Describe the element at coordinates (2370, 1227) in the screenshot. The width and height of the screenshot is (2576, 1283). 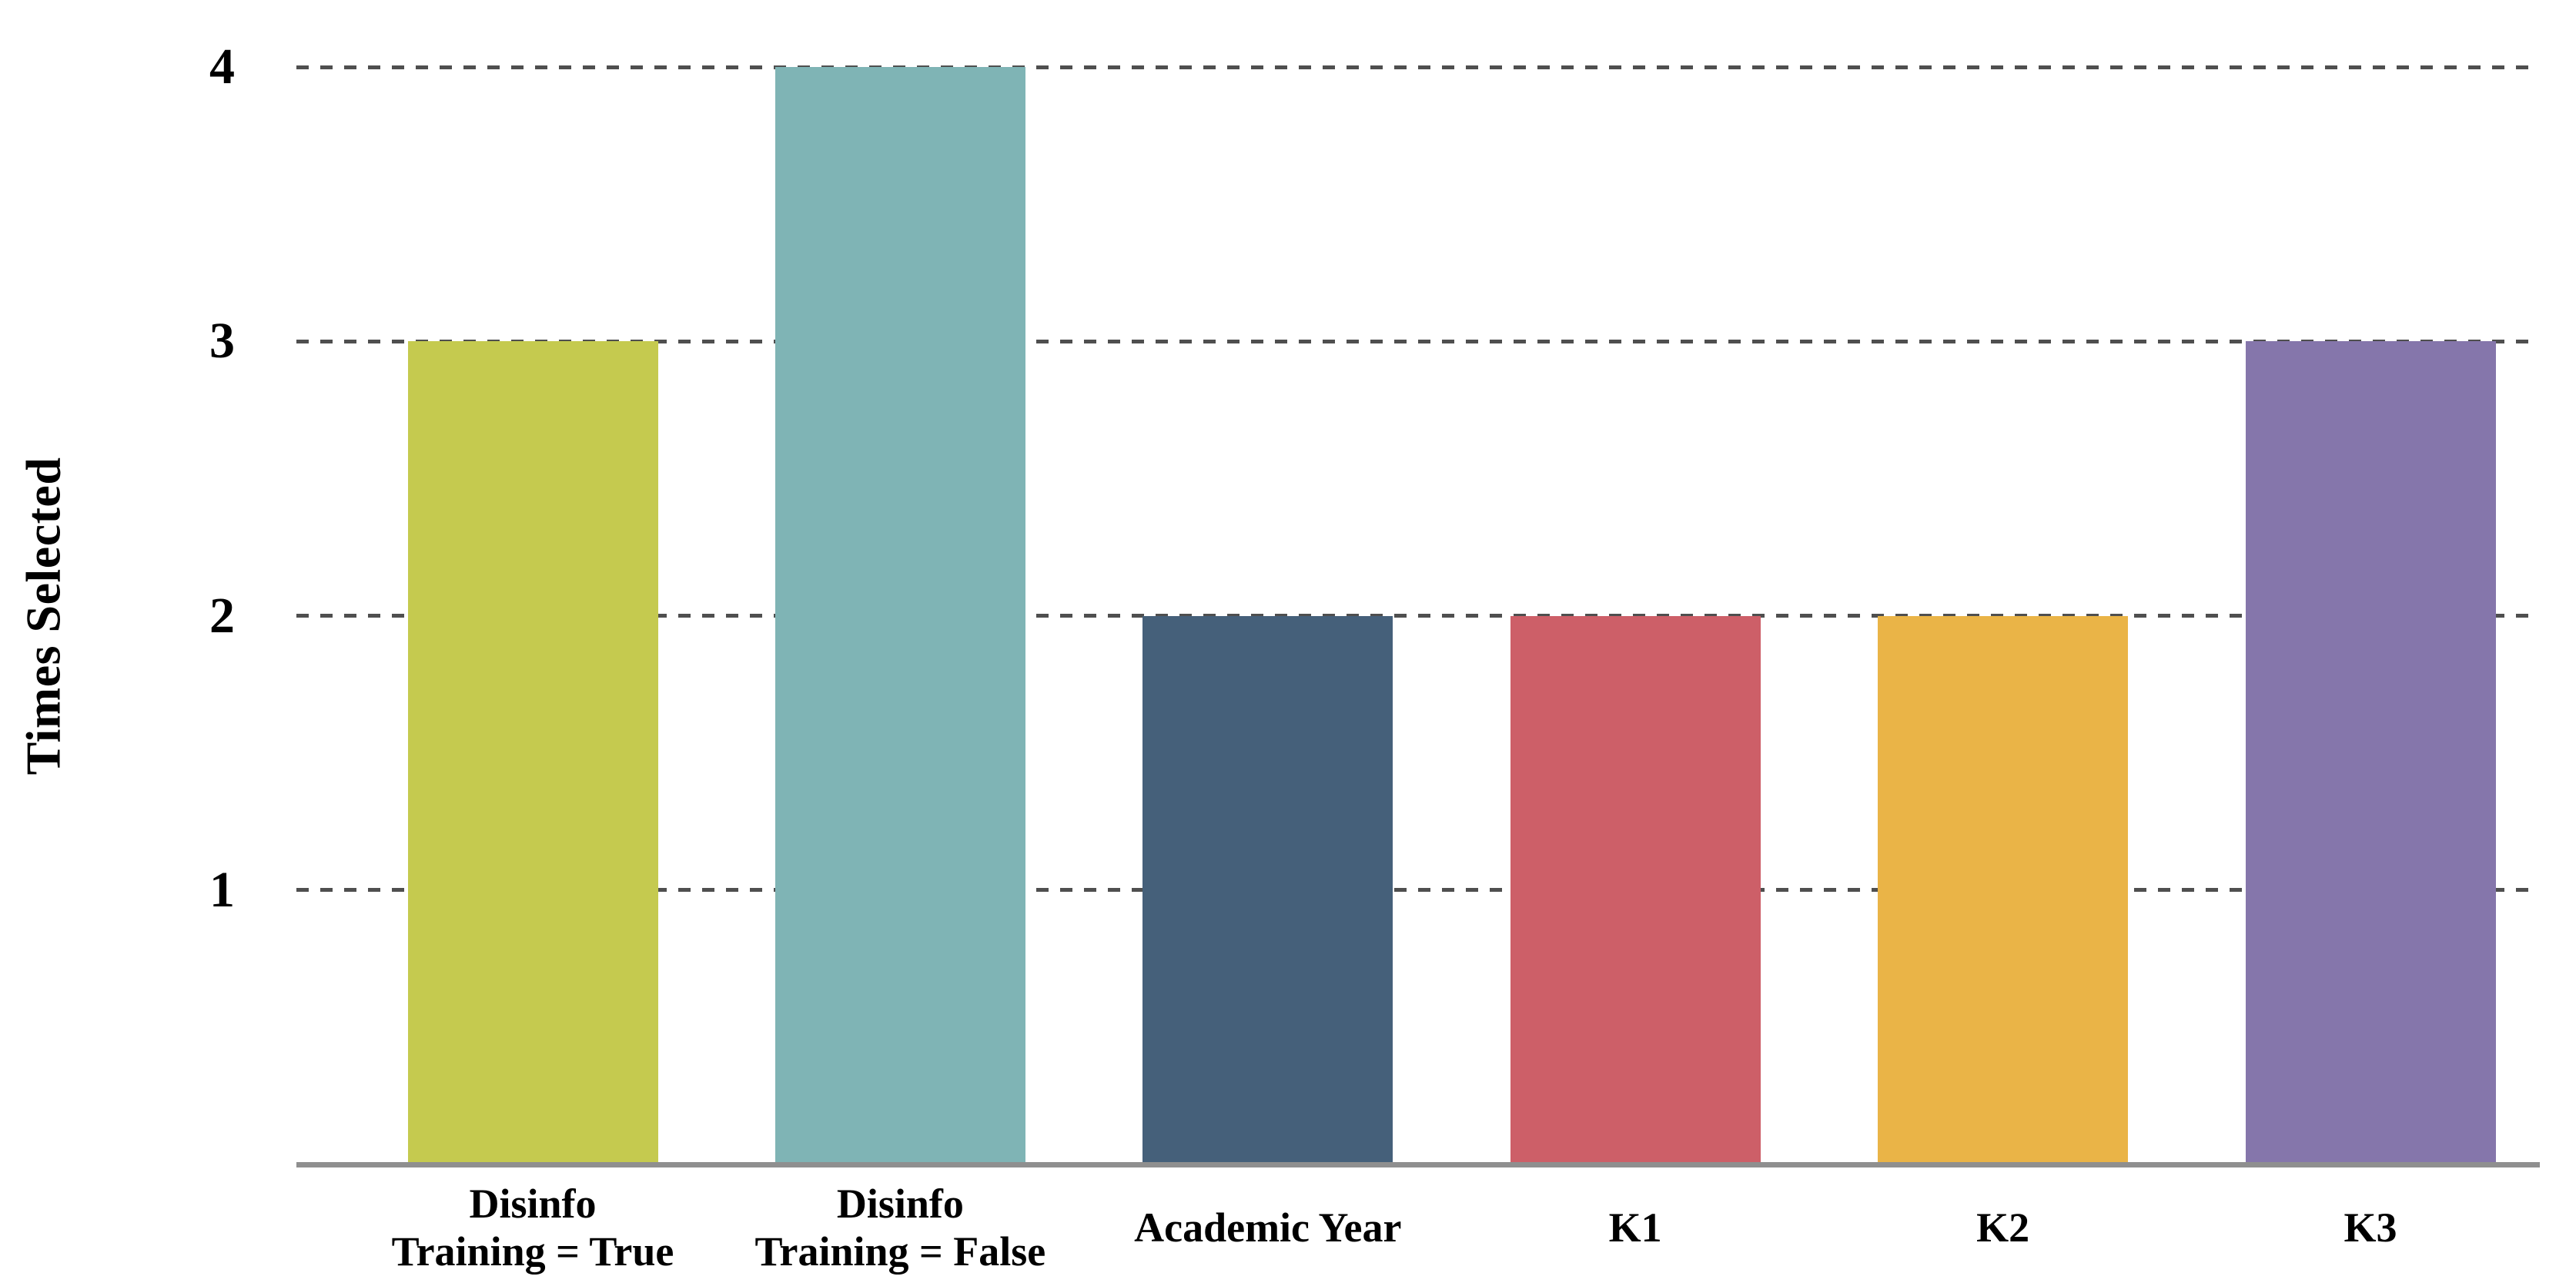
I see `x-category-label-6: K3` at that location.